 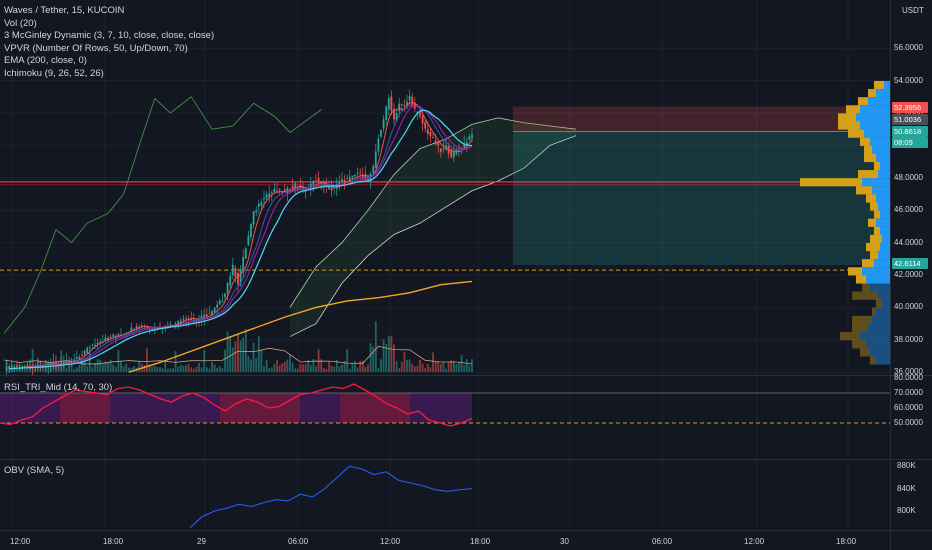 What do you see at coordinates (908, 177) in the screenshot?
I see `price-tick-label: 48.0000` at bounding box center [908, 177].